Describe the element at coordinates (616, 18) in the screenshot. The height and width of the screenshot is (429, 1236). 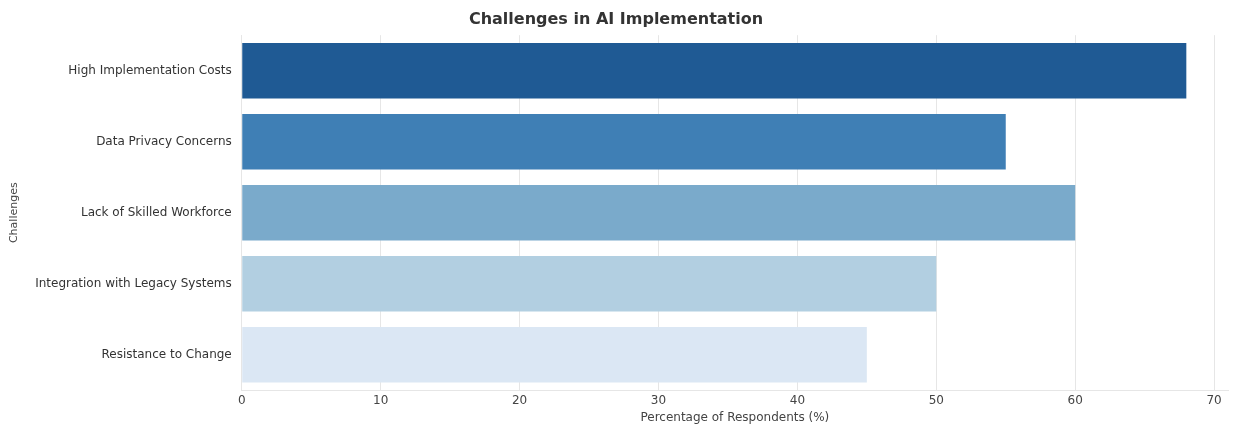
I see `chart-title: Challenges in AI Implementation` at that location.